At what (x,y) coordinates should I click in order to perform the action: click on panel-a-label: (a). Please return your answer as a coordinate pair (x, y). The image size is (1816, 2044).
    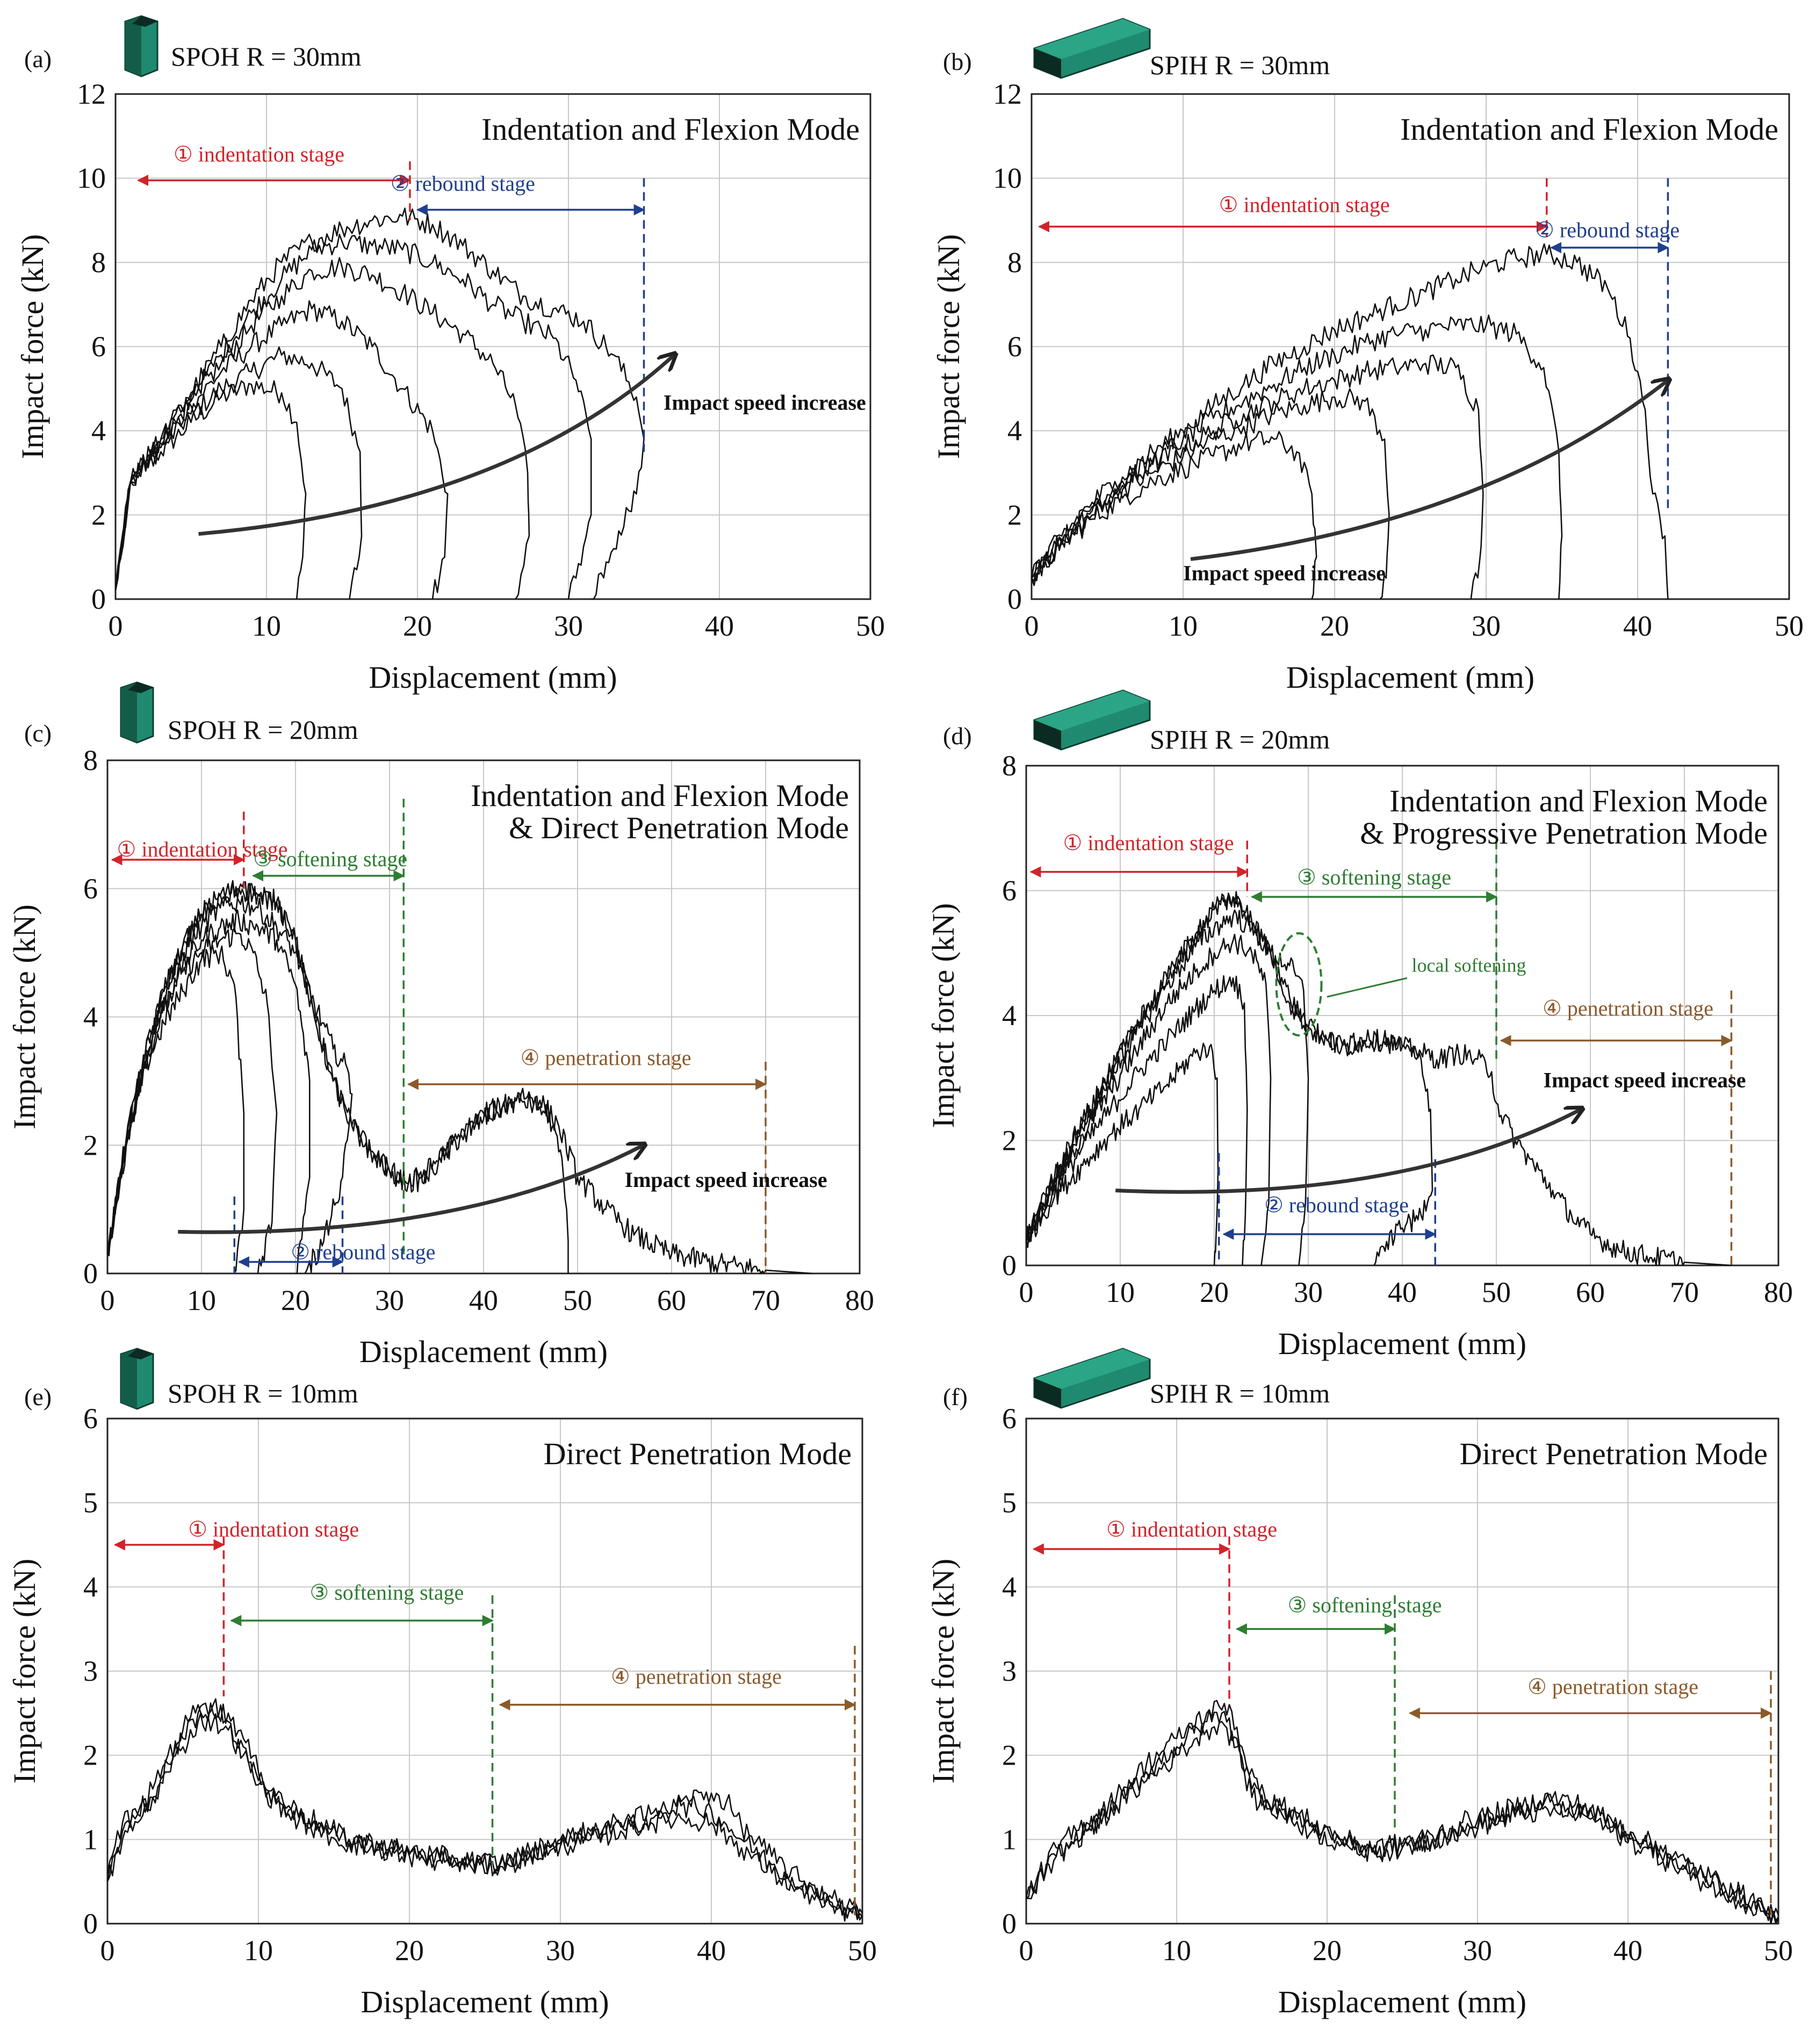
    Looking at the image, I should click on (38, 59).